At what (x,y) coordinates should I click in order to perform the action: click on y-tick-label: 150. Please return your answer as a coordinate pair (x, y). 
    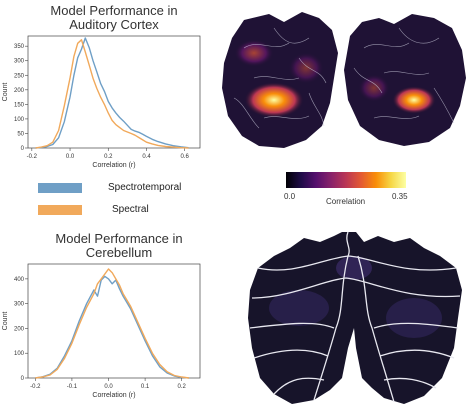
    Looking at the image, I should click on (19, 105).